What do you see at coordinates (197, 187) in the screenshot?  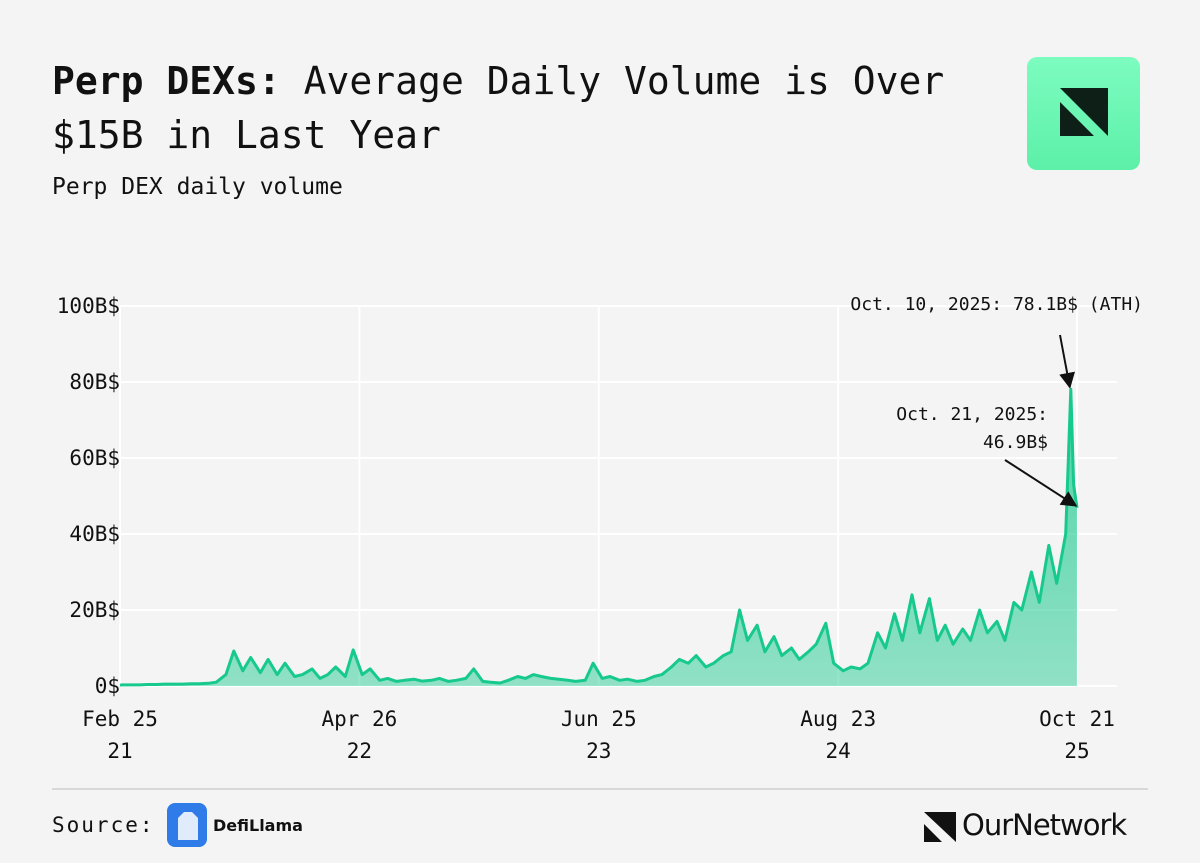 I see `subtitle: Perp DEX daily volume` at bounding box center [197, 187].